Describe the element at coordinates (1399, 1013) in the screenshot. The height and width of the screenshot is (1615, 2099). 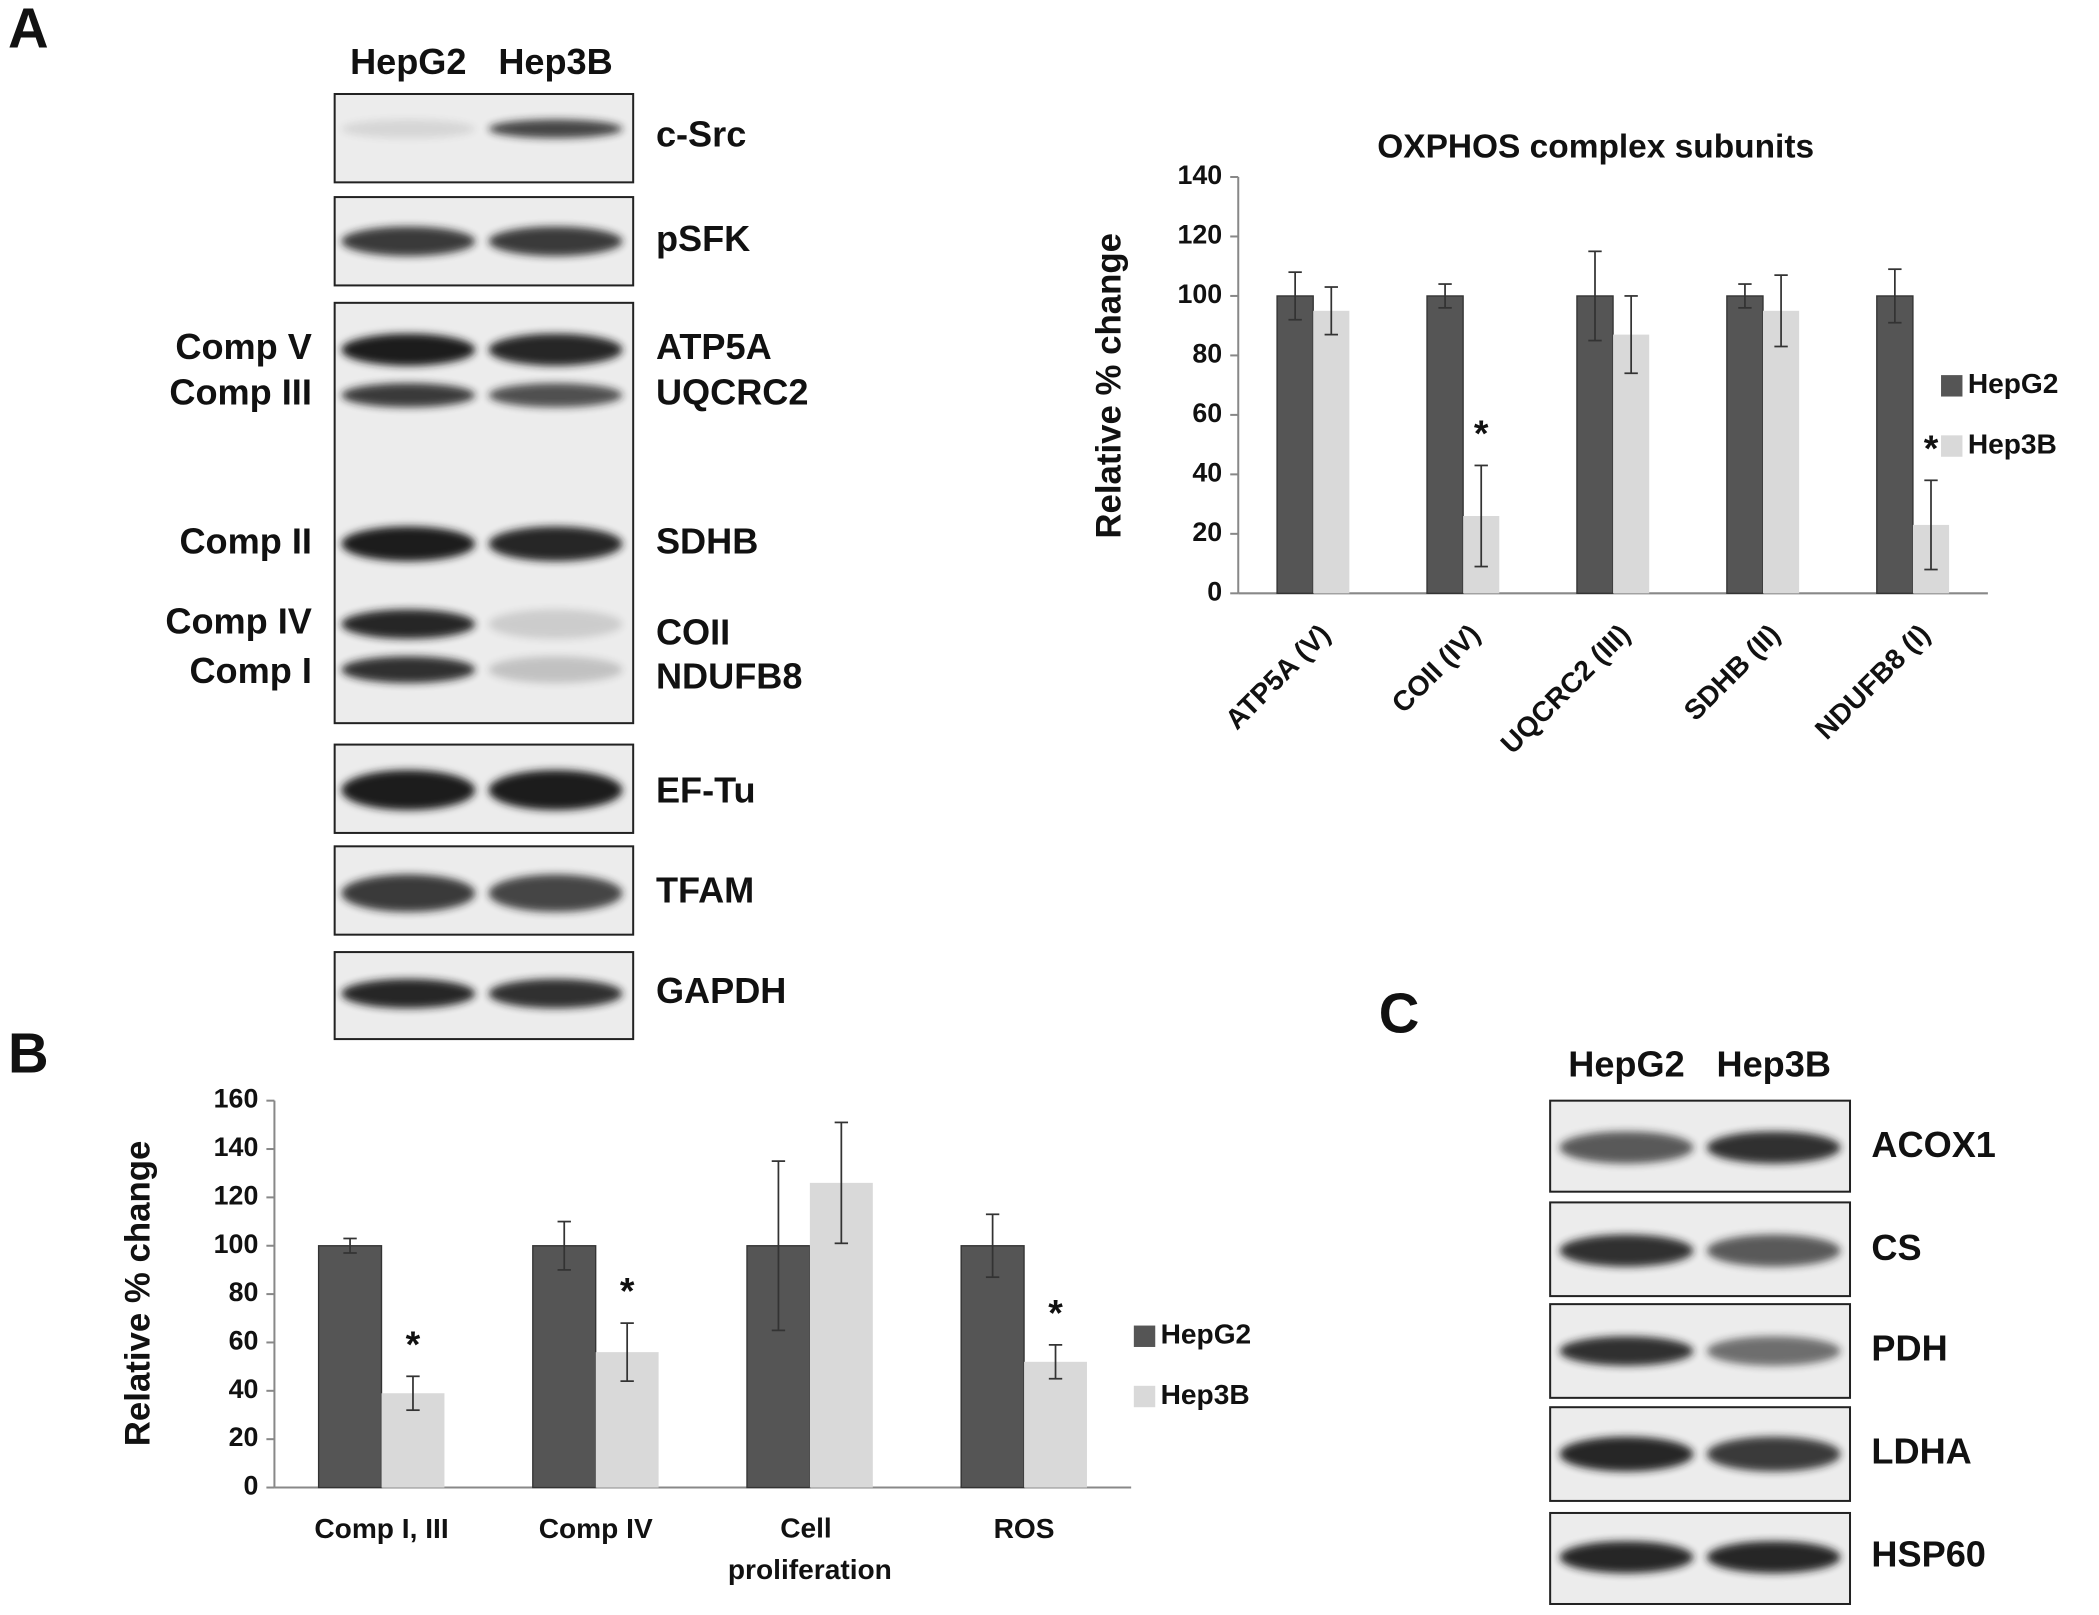
I see `panel-label: C` at that location.